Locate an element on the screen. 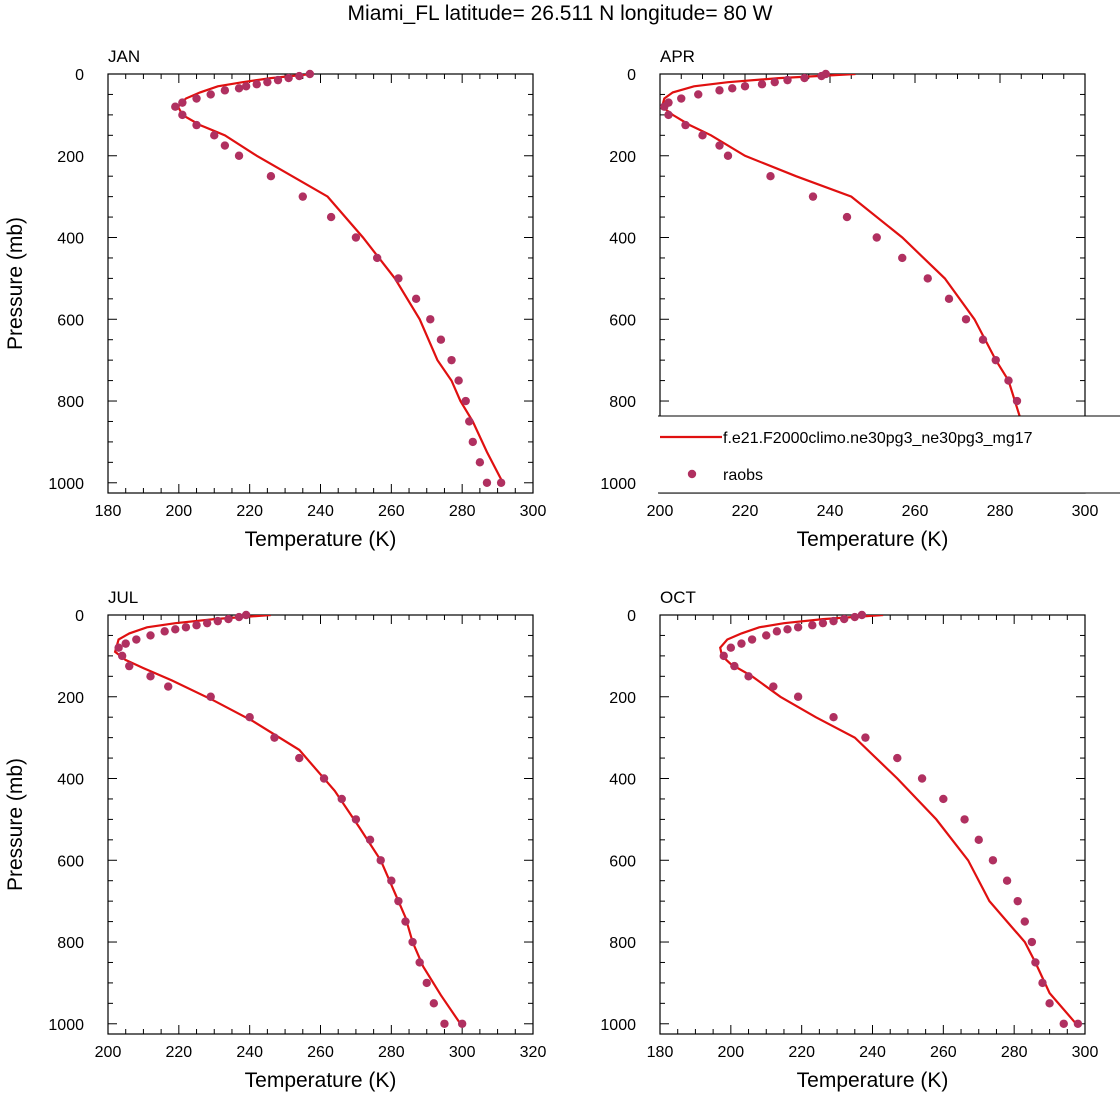 This screenshot has height=1120, width=1120. legend-raobs-swatch is located at coordinates (692, 474).